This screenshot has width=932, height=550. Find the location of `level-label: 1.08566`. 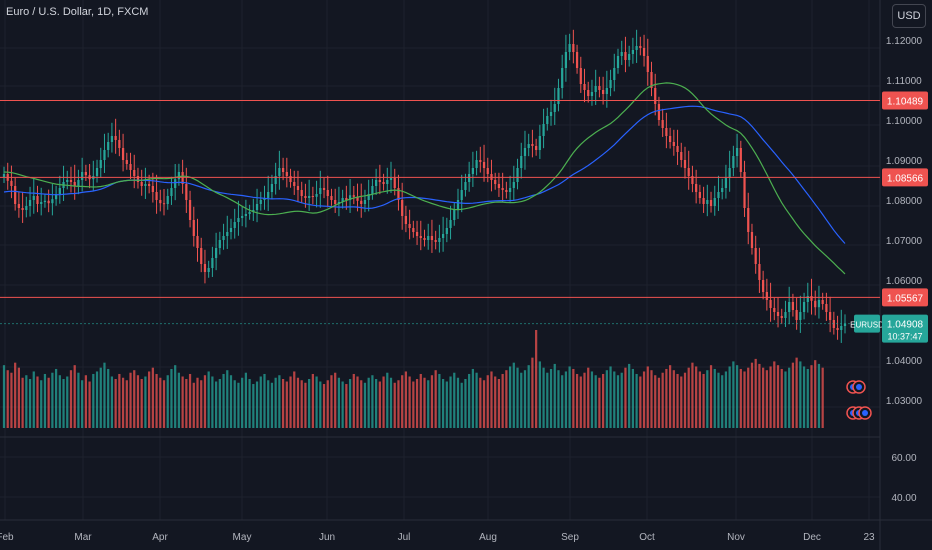

level-label: 1.08566 is located at coordinates (905, 178).